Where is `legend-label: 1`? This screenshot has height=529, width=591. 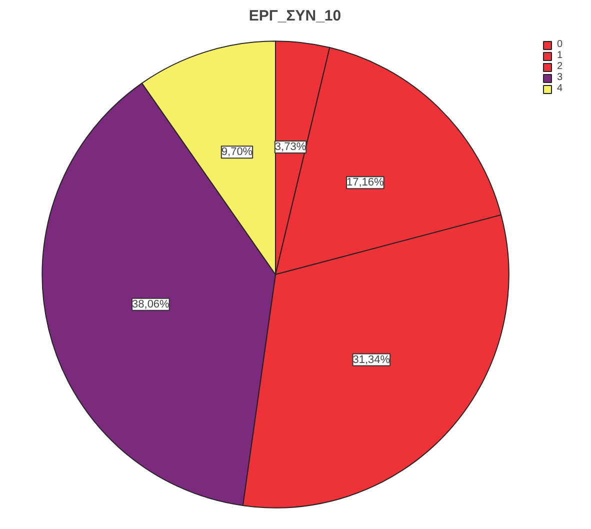 legend-label: 1 is located at coordinates (560, 55).